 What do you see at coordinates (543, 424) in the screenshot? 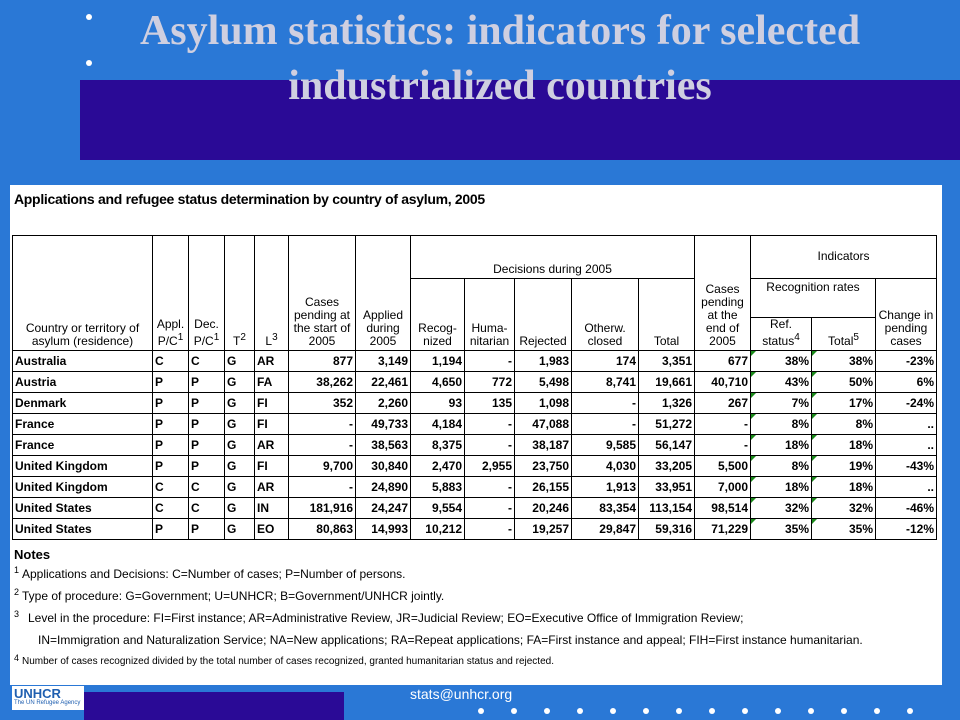
I see `cell-rejected: 47,088` at bounding box center [543, 424].